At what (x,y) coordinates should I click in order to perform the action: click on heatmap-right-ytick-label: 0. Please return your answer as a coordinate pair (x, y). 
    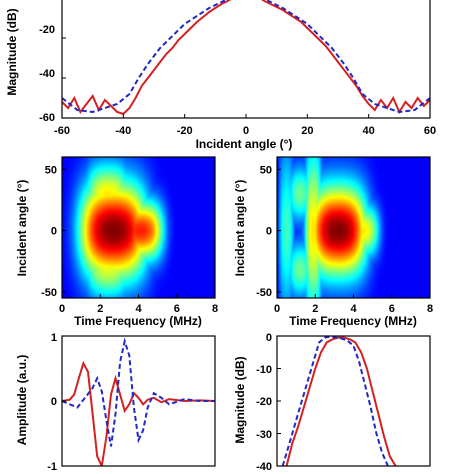
    Looking at the image, I should click on (269, 232).